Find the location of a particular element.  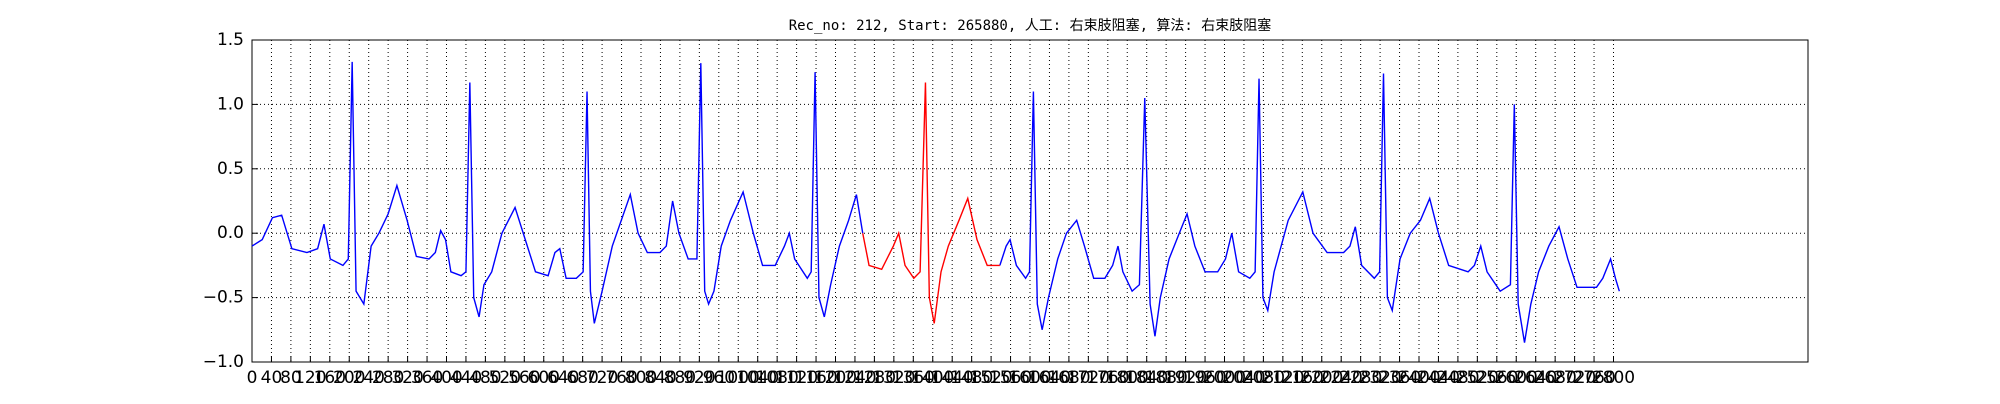

x-tick-label: 2240 is located at coordinates (1341, 378).